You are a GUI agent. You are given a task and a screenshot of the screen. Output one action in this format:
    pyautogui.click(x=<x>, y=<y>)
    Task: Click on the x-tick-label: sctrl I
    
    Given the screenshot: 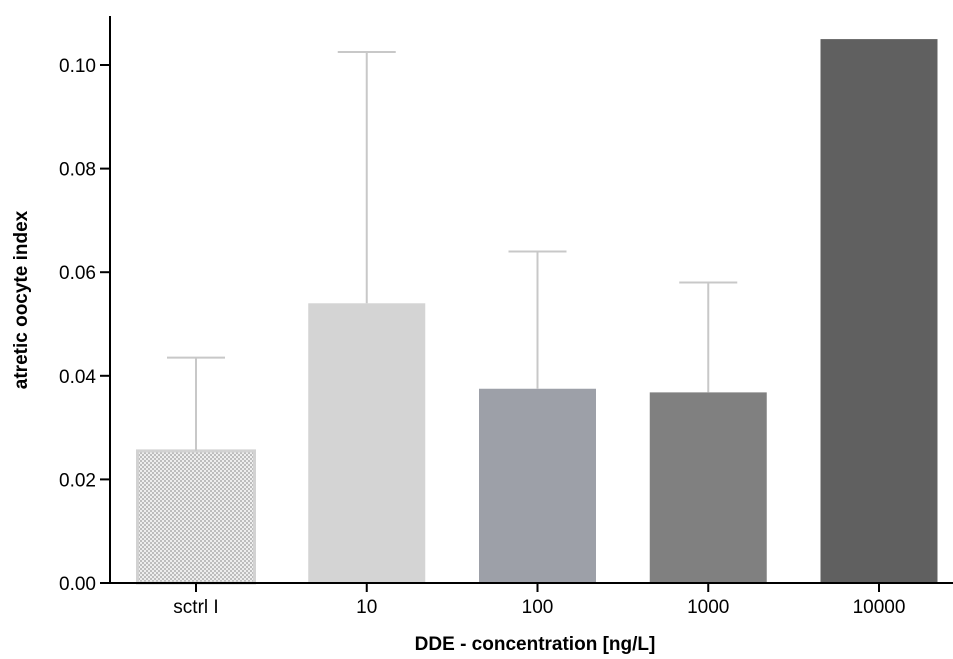 What is the action you would take?
    pyautogui.click(x=195, y=607)
    